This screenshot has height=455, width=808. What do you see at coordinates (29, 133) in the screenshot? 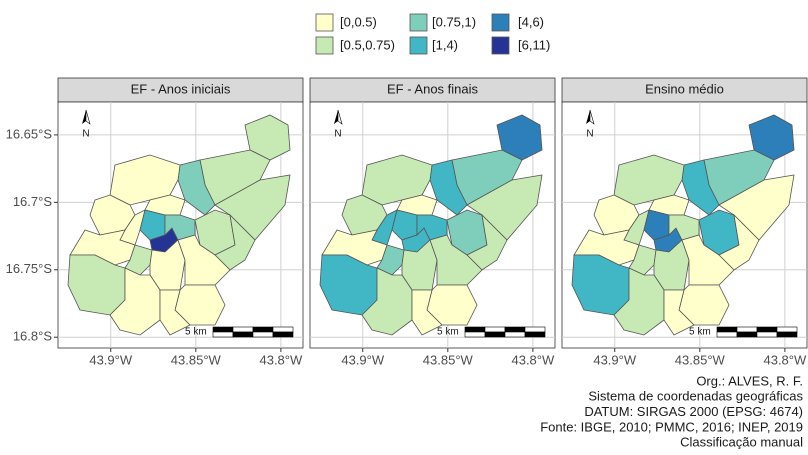
I see `y-tick-label: 16.65°S` at bounding box center [29, 133].